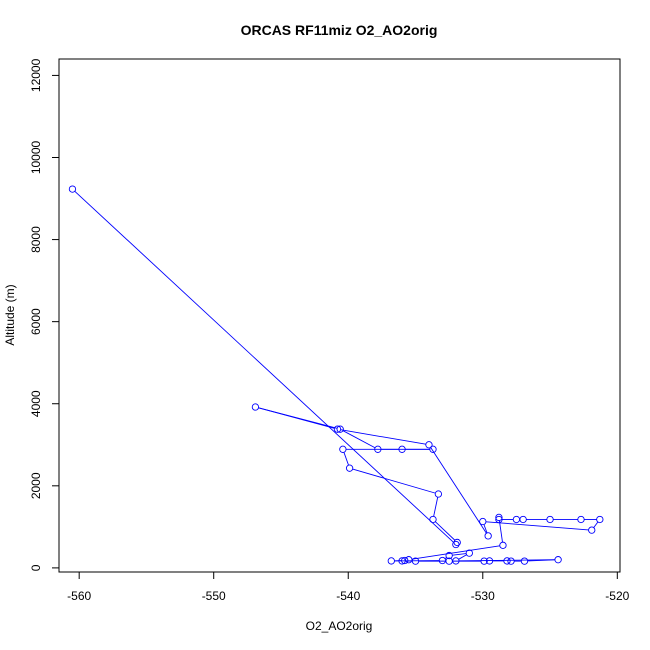 The image size is (650, 650). Describe the element at coordinates (44, 314) in the screenshot. I see `y-axis: 0 2000 4000 6000 8000 10000 12000` at that location.